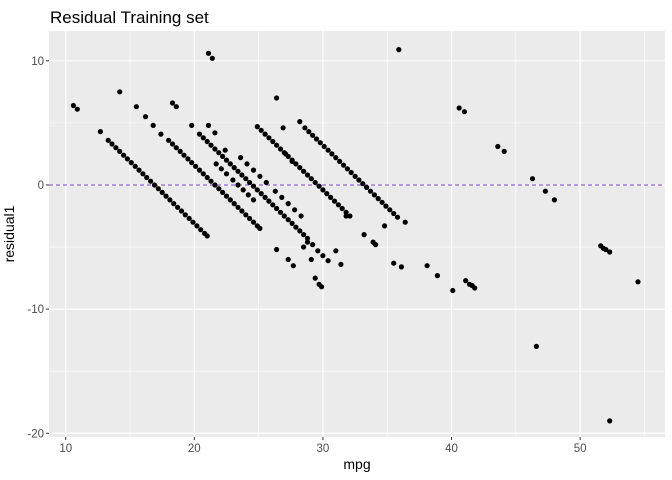 This screenshot has height=480, width=672. I want to click on x-tick-label: 10, so click(65, 449).